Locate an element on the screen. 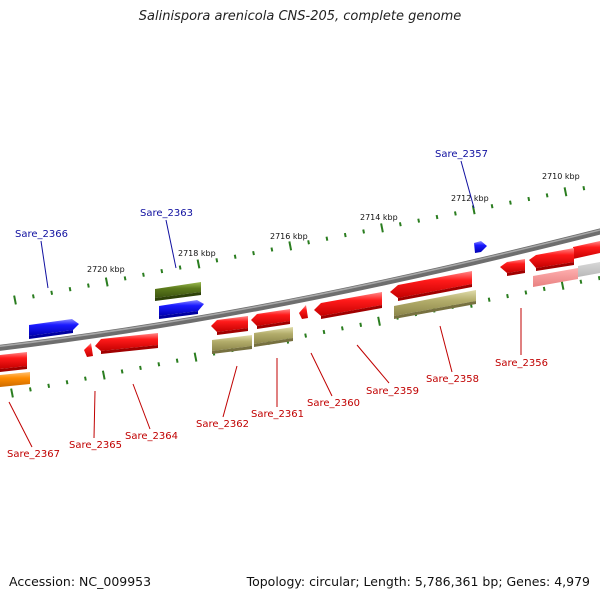 The width and height of the screenshot is (600, 600). genes-label: Genes: is located at coordinates (528, 581).